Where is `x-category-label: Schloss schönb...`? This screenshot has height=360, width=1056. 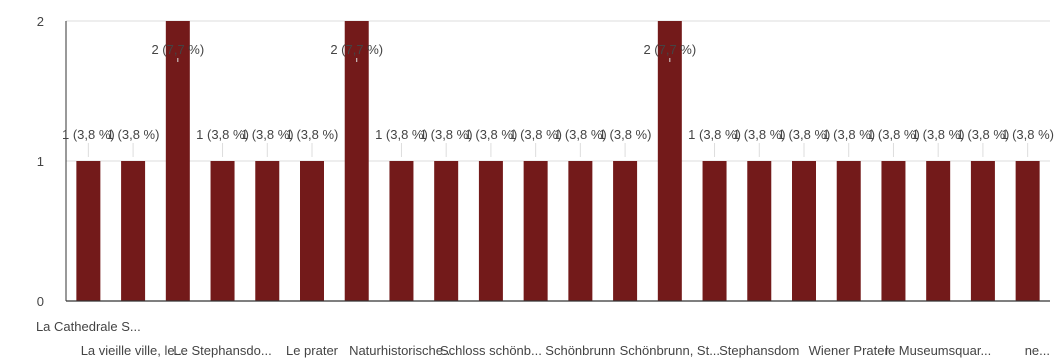 x-category-label: Schloss schönb... is located at coordinates (491, 350).